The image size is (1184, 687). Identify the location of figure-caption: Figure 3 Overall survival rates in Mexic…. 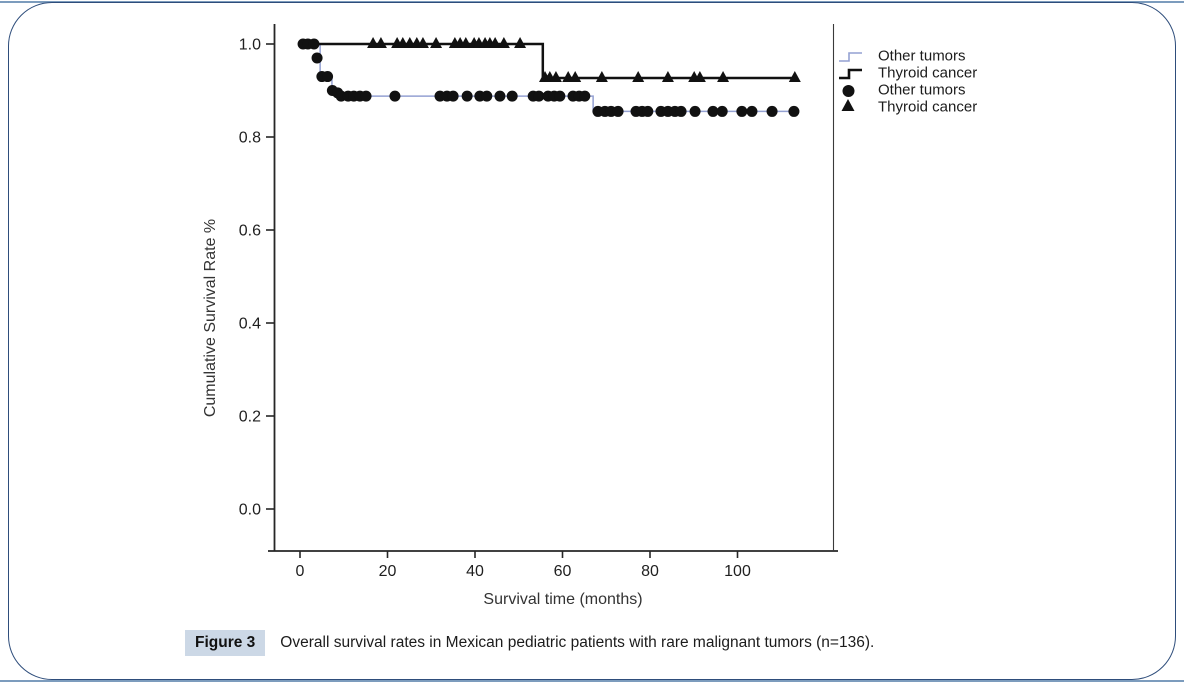
(529, 643).